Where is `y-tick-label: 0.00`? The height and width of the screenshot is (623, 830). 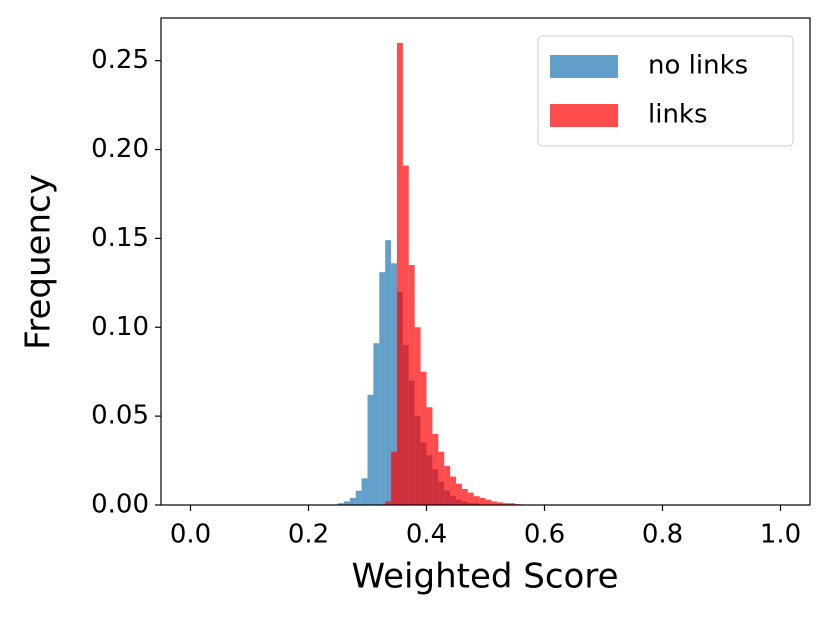
y-tick-label: 0.00 is located at coordinates (120, 505).